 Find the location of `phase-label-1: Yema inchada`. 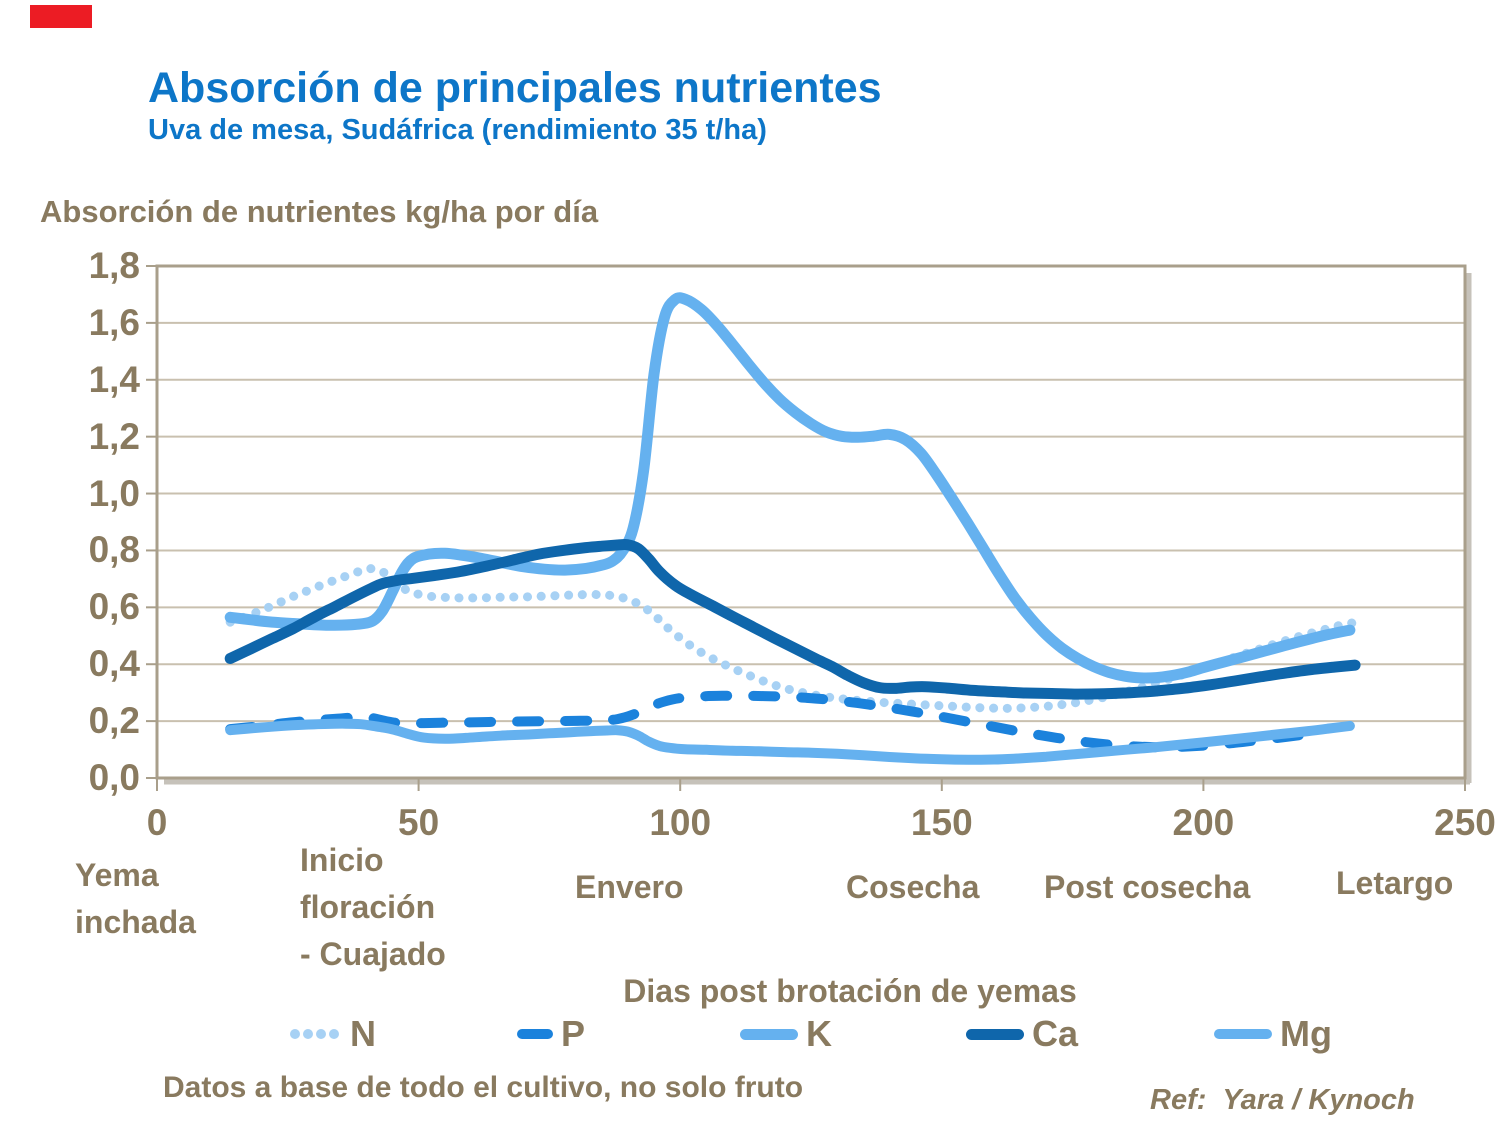

phase-label-1: Yema inchada is located at coordinates (135, 898).